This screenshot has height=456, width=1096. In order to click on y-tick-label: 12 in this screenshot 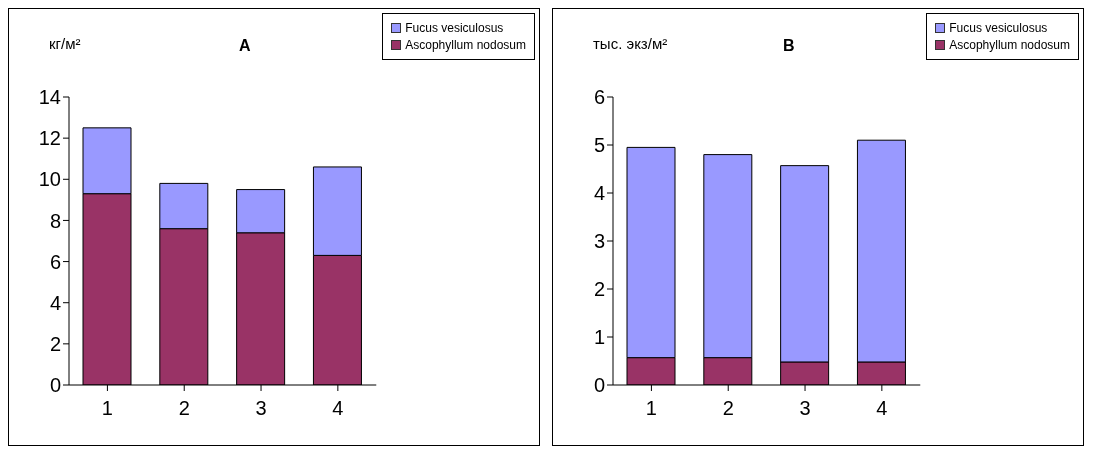, I will do `click(49, 138)`.